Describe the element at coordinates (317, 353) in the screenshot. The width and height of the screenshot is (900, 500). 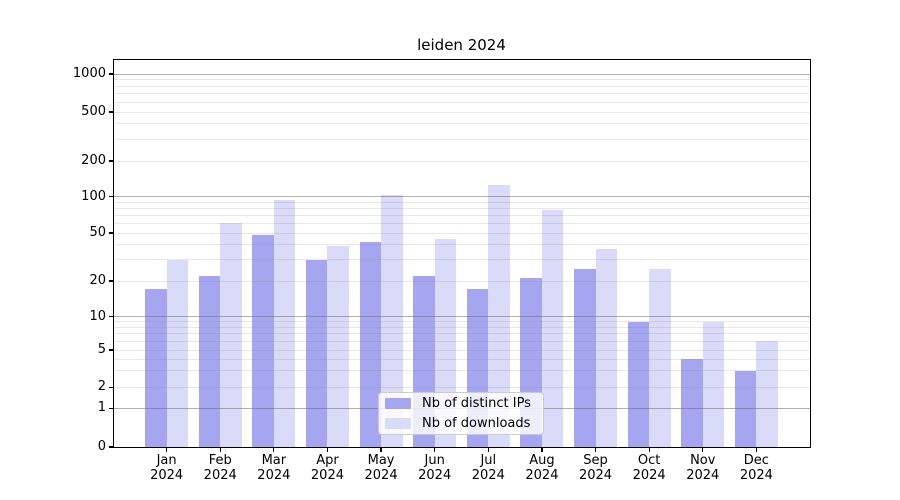
I see `bar-ips-Apr` at that location.